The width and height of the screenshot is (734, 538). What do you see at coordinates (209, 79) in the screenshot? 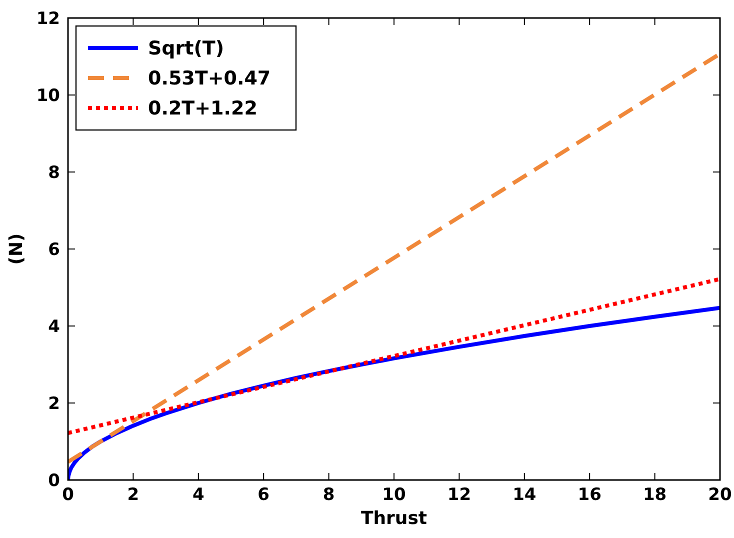
I see `legend-label: 0.53T+0.47` at bounding box center [209, 79].